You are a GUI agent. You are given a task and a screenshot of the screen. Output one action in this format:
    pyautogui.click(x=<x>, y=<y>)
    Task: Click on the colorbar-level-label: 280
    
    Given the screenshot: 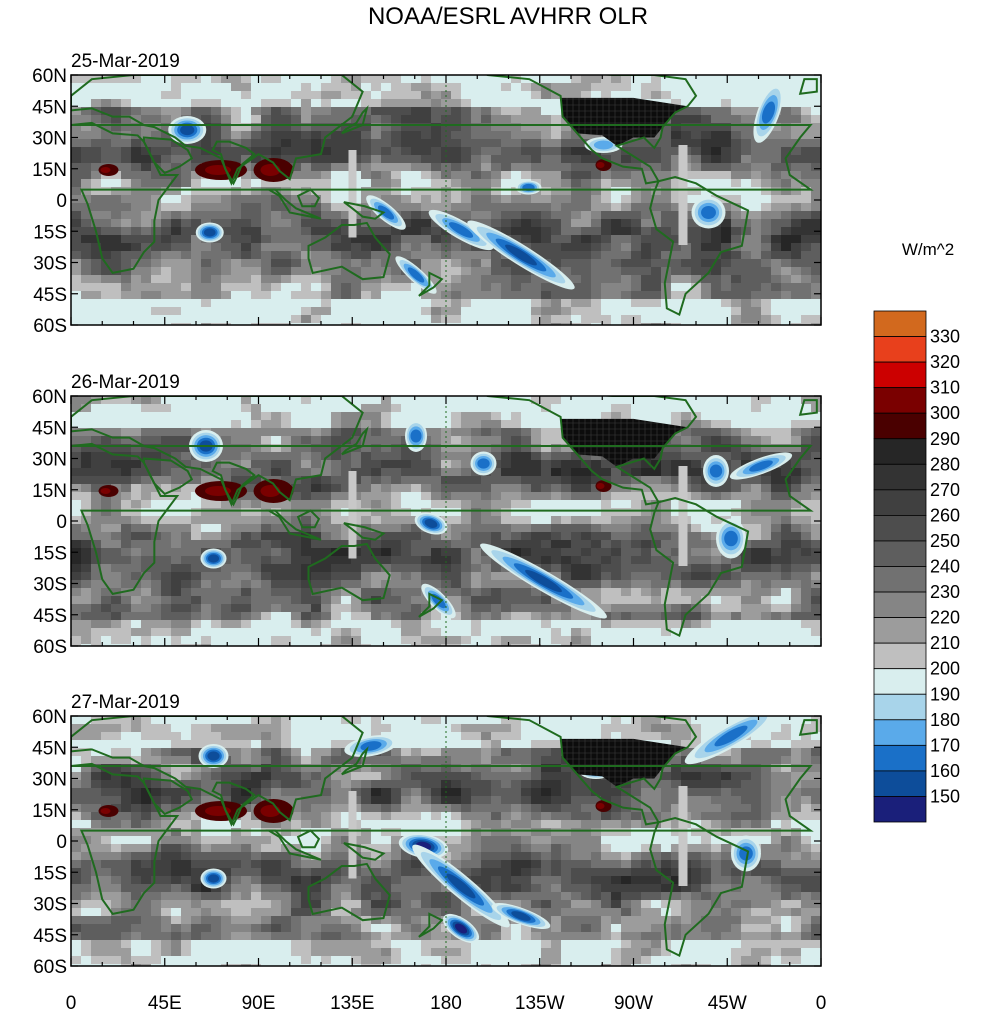 What is the action you would take?
    pyautogui.click(x=945, y=464)
    